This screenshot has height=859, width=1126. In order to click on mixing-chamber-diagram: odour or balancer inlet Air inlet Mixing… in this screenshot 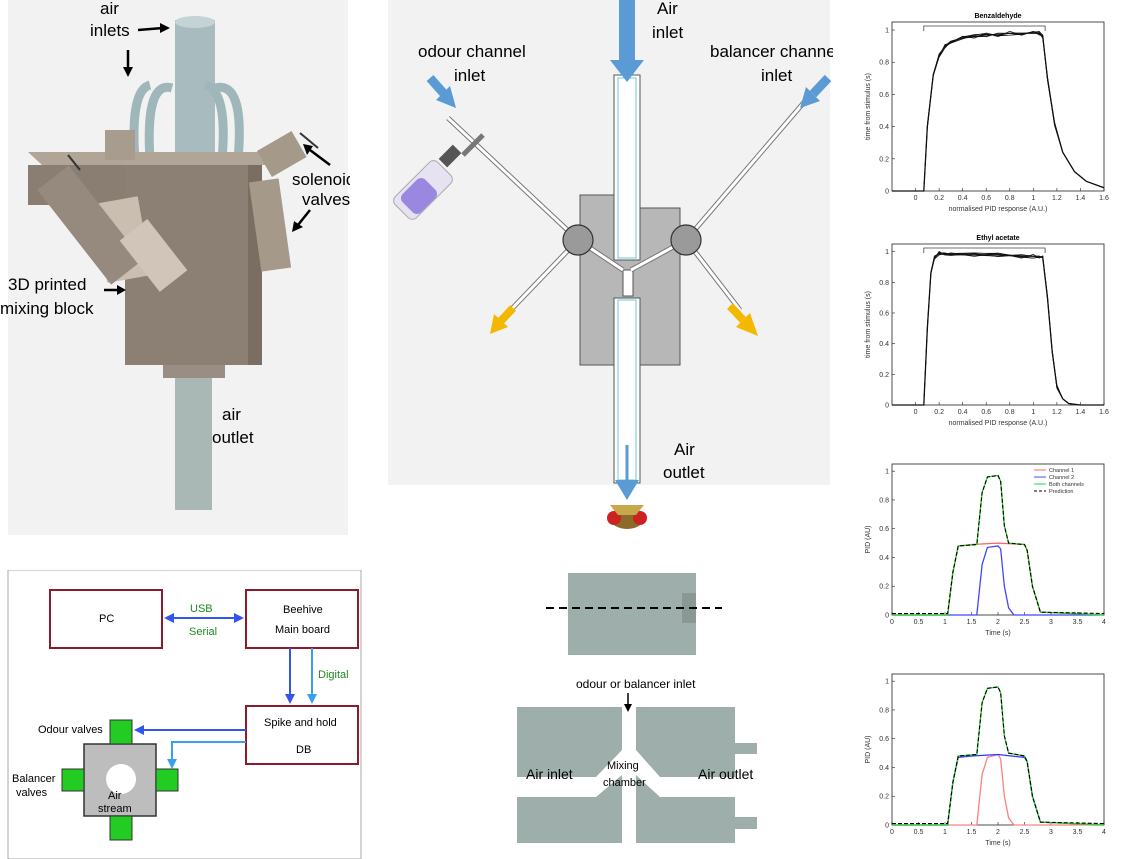, I will do `click(637, 708)`.